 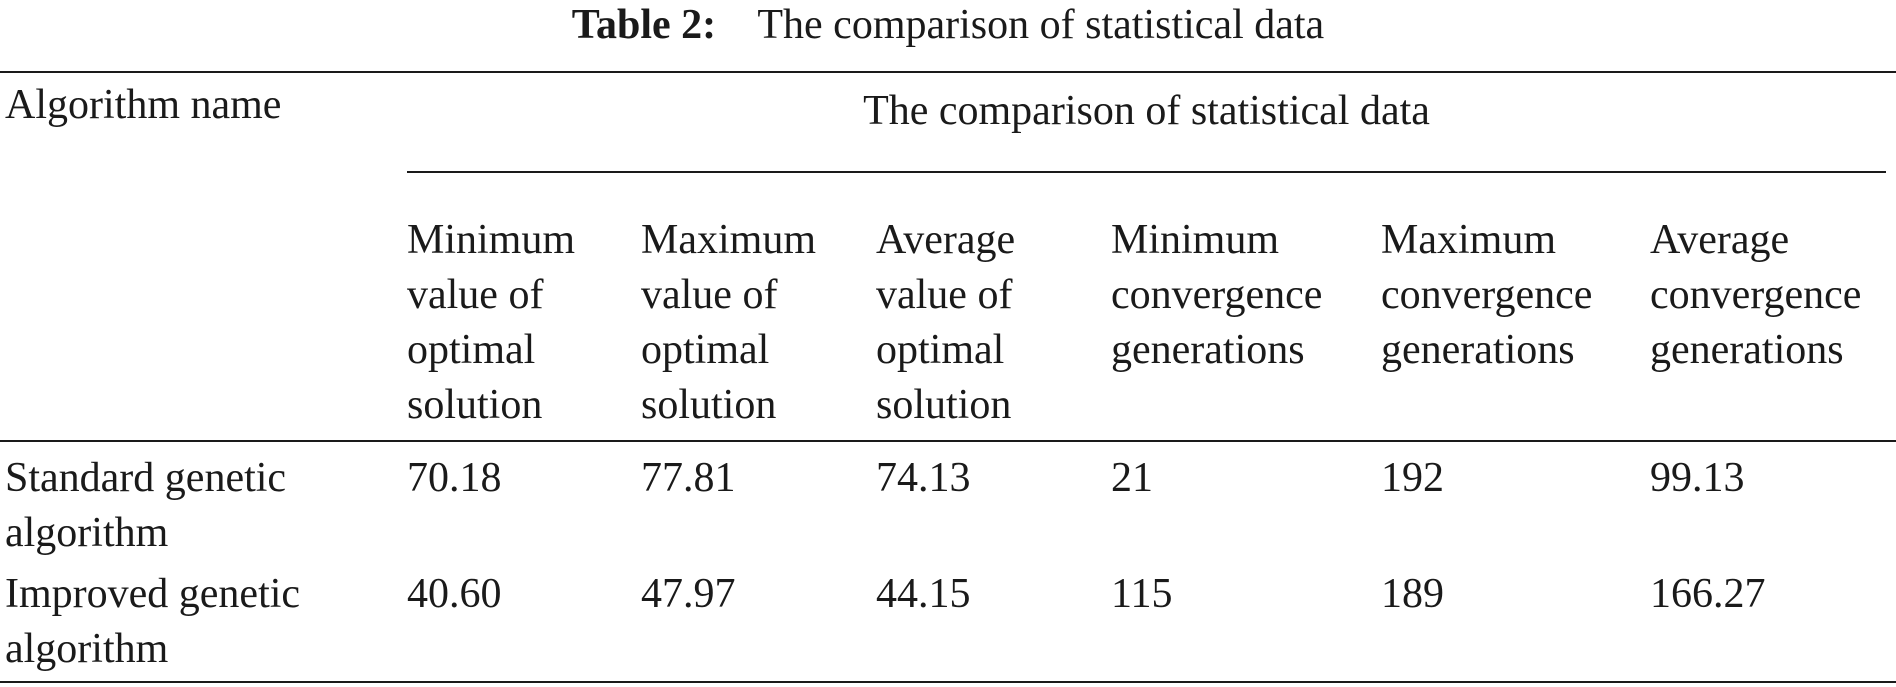 What do you see at coordinates (948, 682) in the screenshot?
I see `bottom-rule` at bounding box center [948, 682].